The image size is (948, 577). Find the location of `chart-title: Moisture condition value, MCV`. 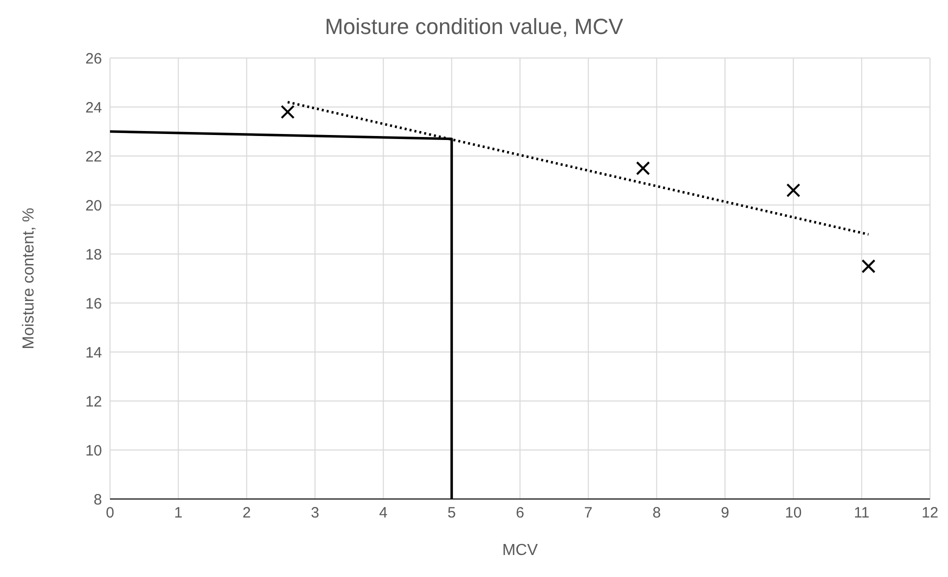

chart-title: Moisture condition value, MCV is located at coordinates (474, 27).